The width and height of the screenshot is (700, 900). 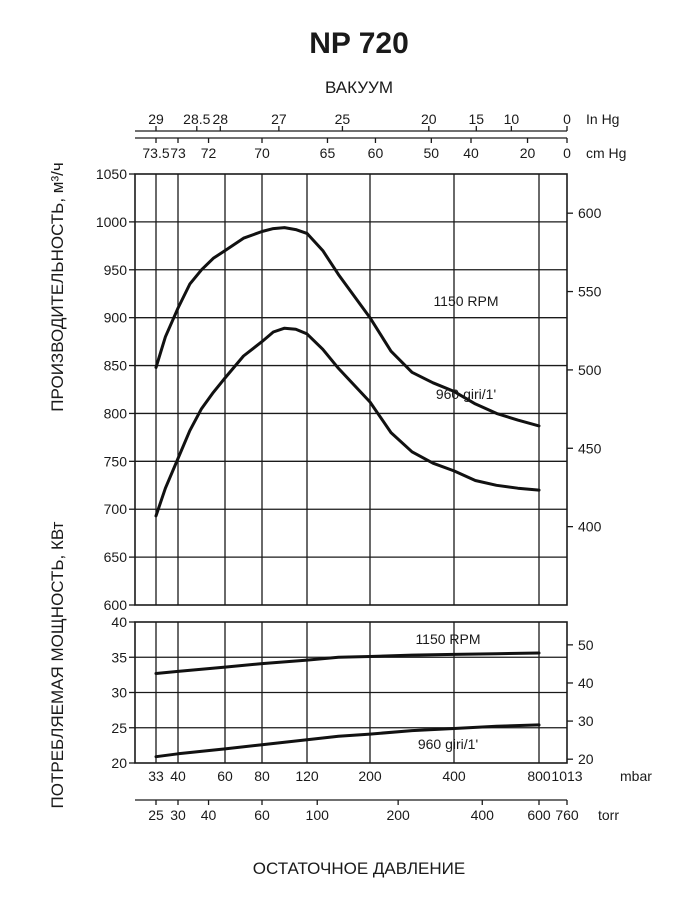 I want to click on capacity-series-label-960-giri-1: 960 giri/1', so click(x=466, y=394).